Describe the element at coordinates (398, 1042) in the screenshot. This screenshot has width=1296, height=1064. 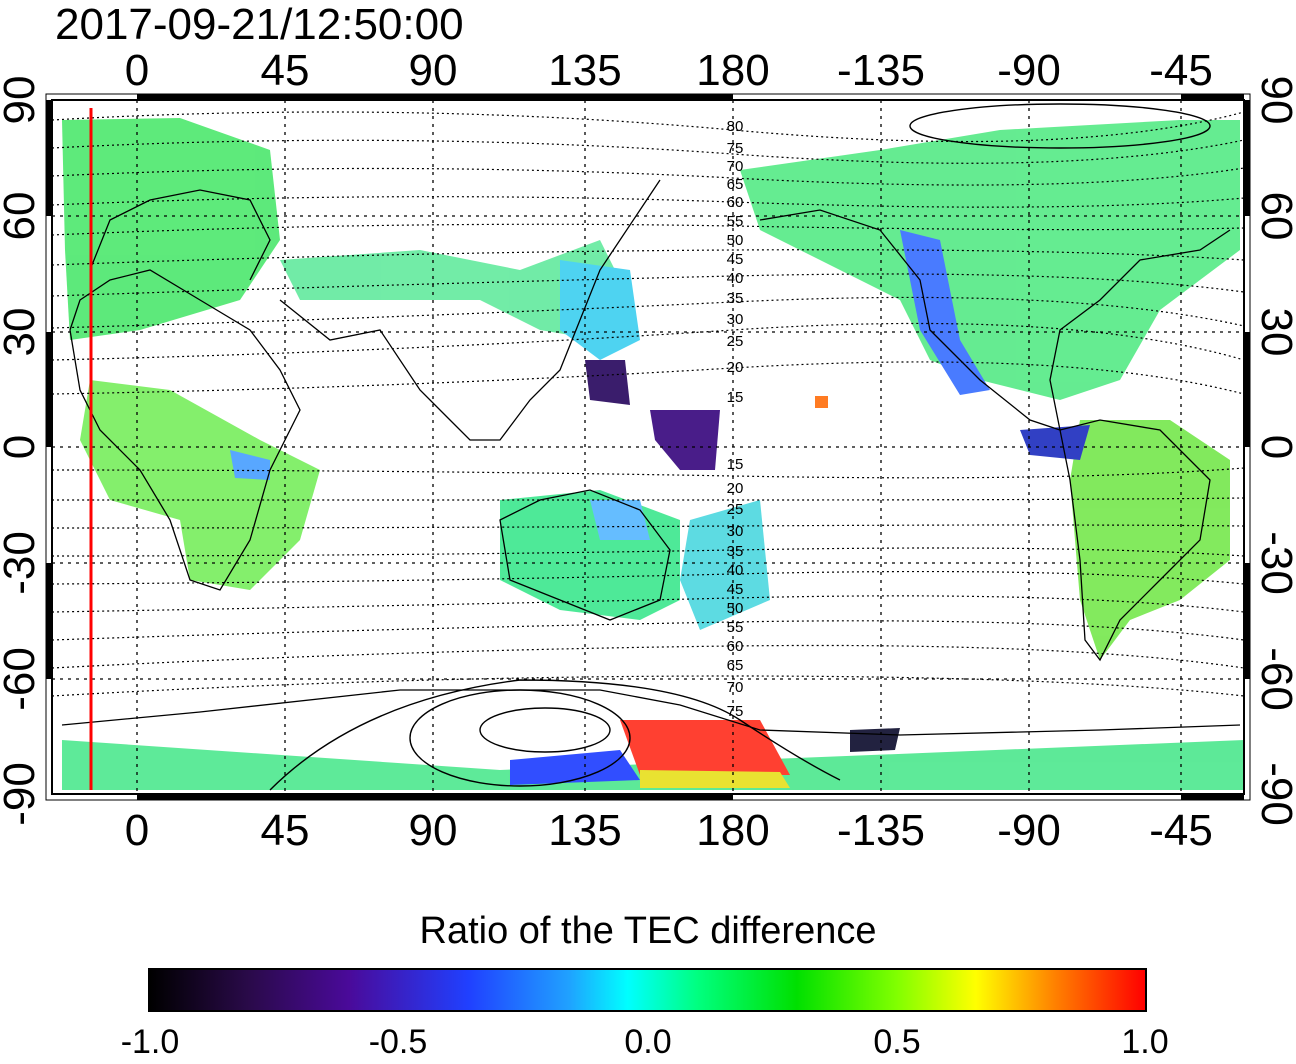
I see `colorbar-label: -0.5` at that location.